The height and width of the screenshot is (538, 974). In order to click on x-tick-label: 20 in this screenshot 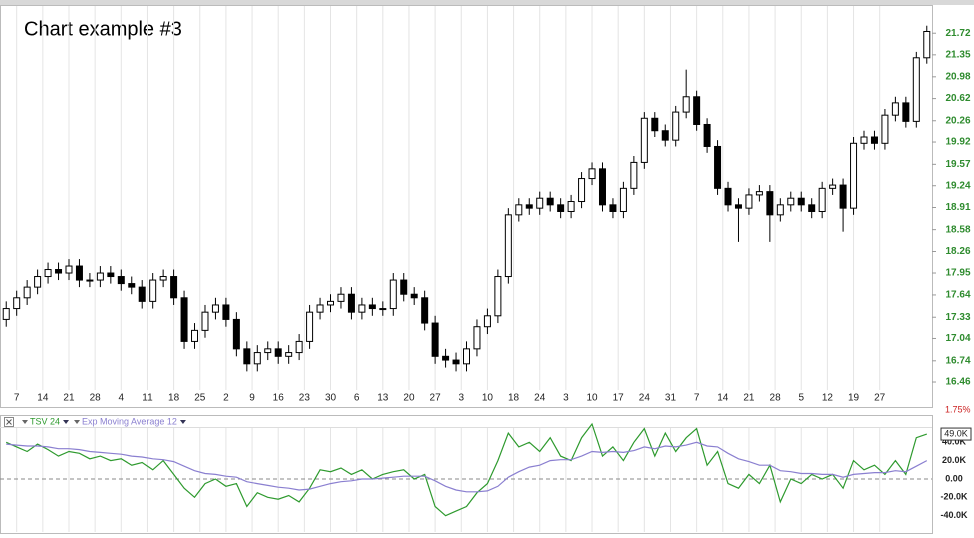, I will do `click(409, 398)`.